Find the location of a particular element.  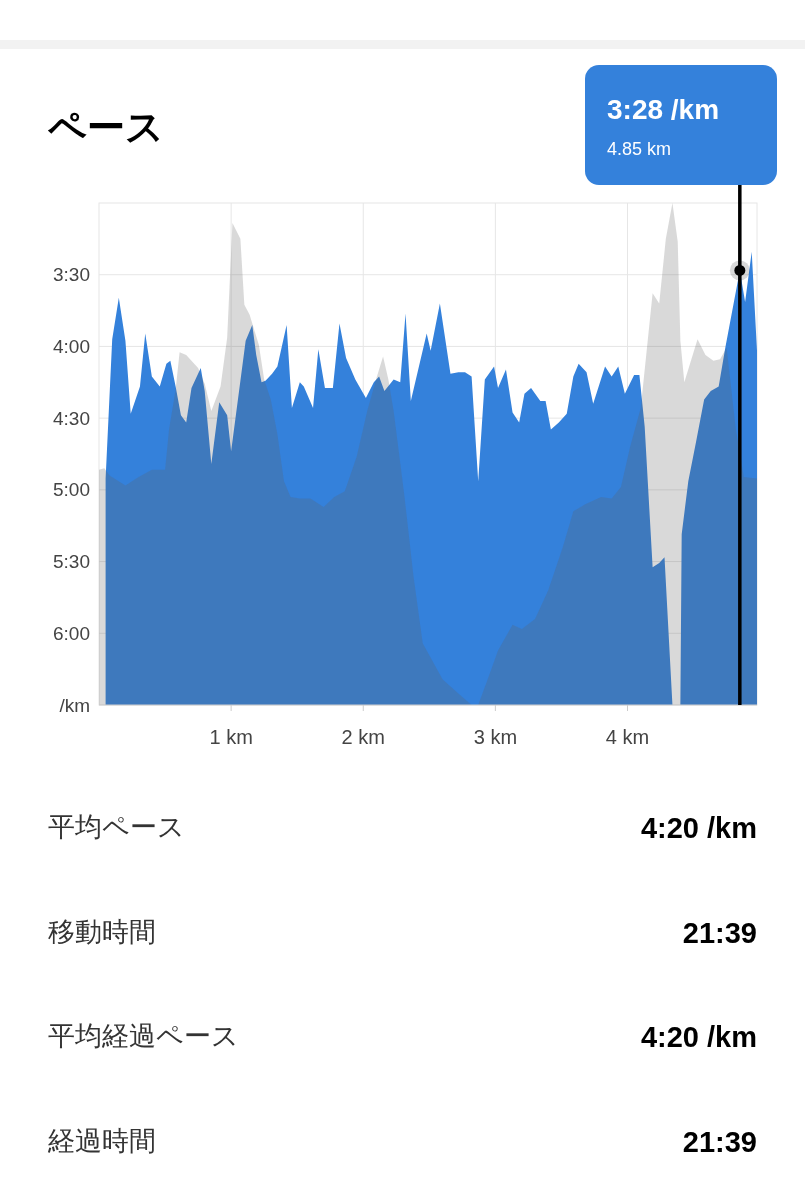

y-tick-label: /km is located at coordinates (74, 705).